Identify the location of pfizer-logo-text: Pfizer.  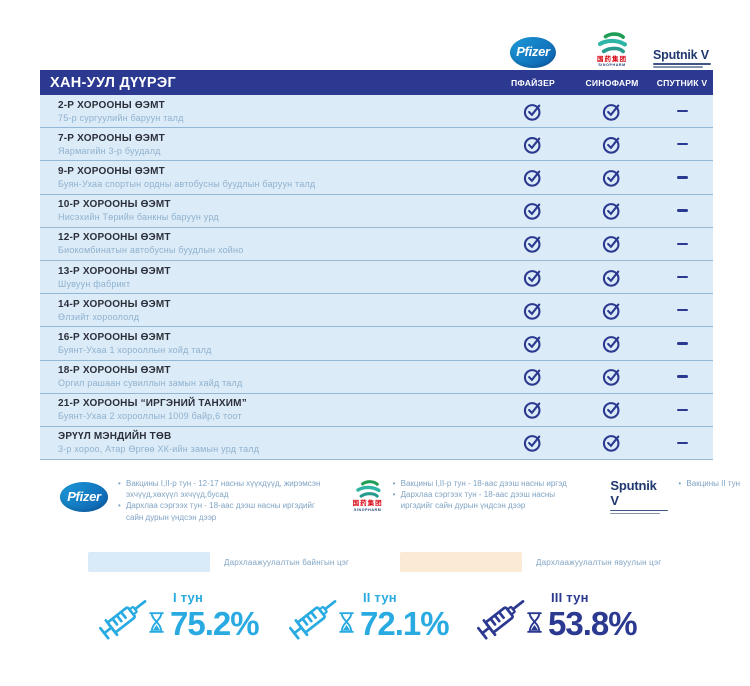
(533, 51).